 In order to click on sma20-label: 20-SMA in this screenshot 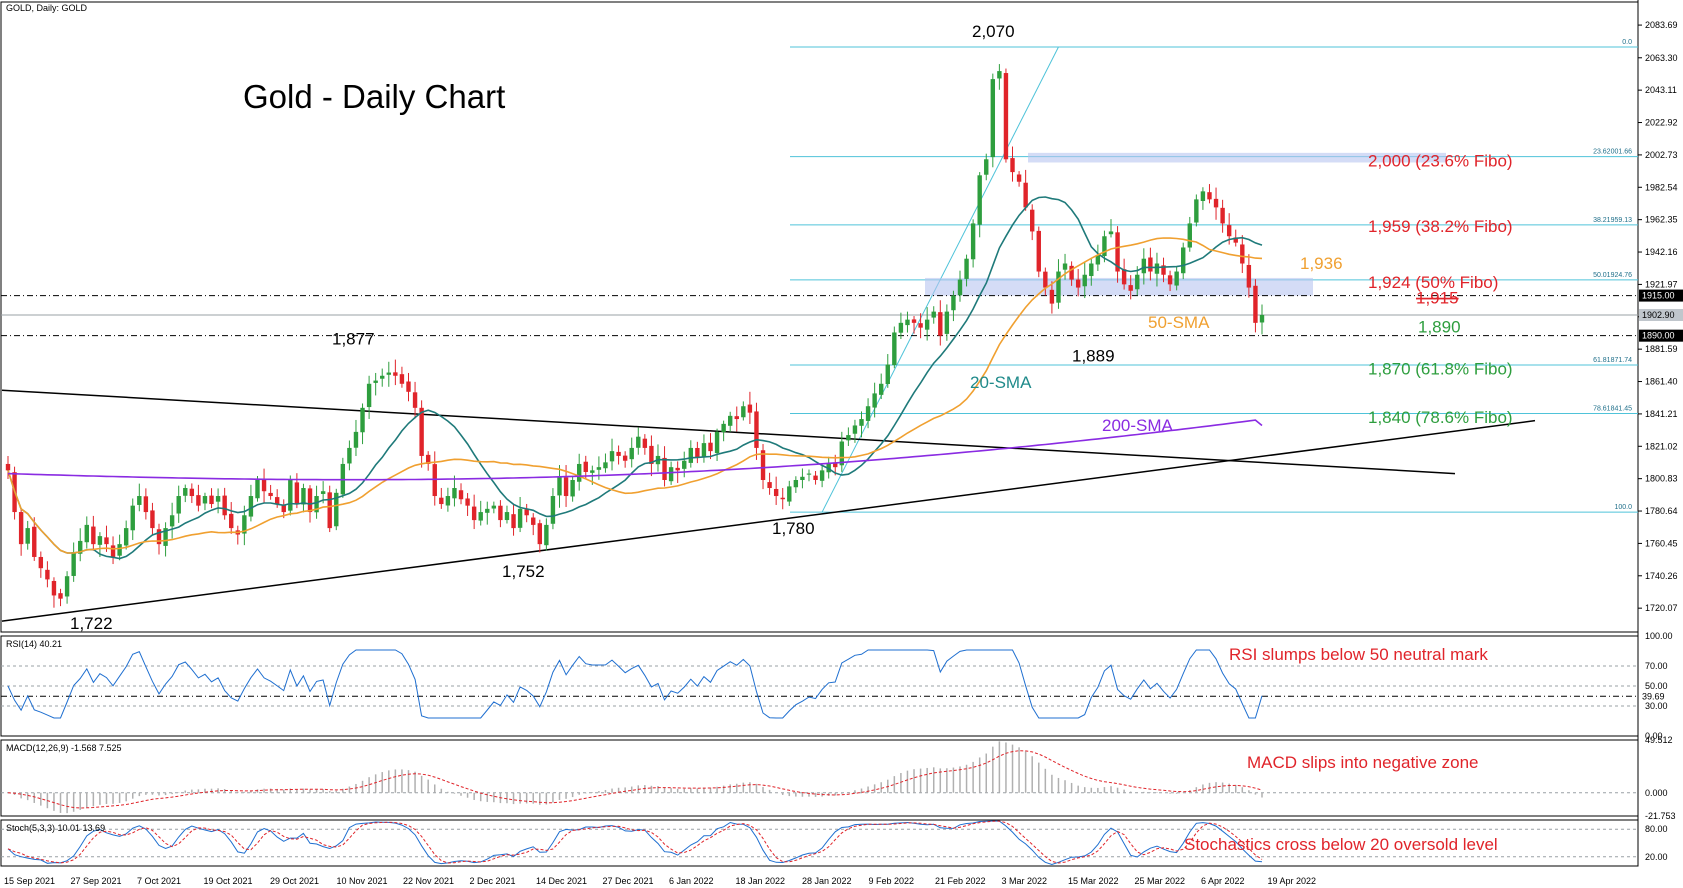, I will do `click(1001, 382)`.